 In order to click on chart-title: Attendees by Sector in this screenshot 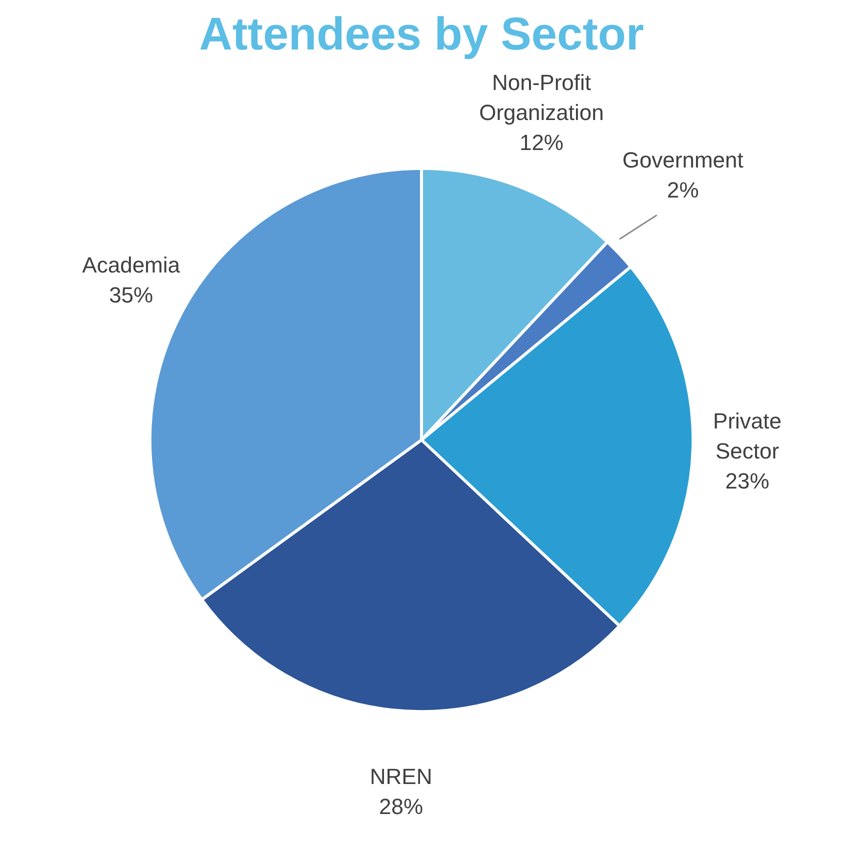, I will do `click(421, 34)`.